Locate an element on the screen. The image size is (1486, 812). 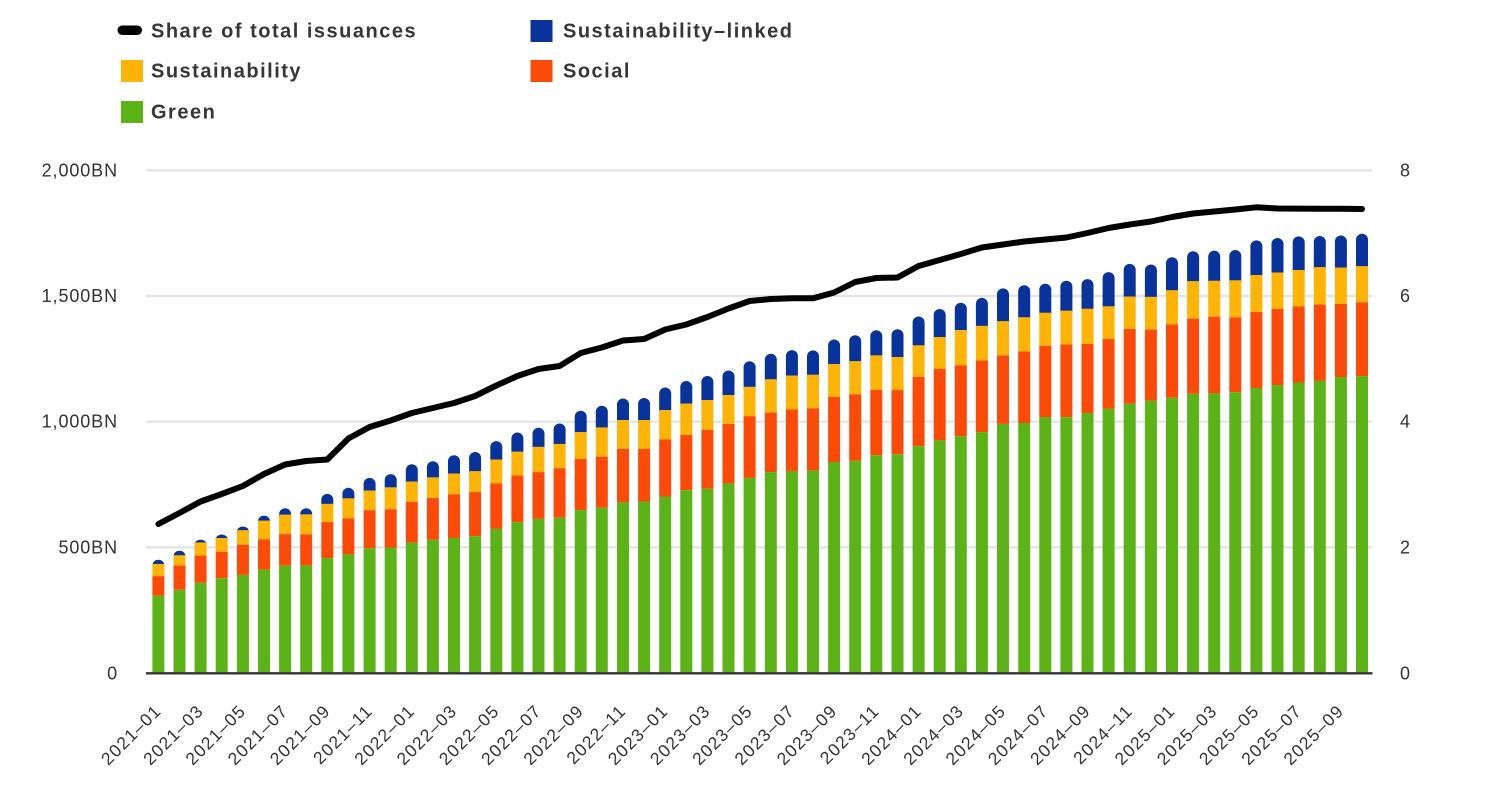
svg-text: 500BN is located at coordinates (88, 547).